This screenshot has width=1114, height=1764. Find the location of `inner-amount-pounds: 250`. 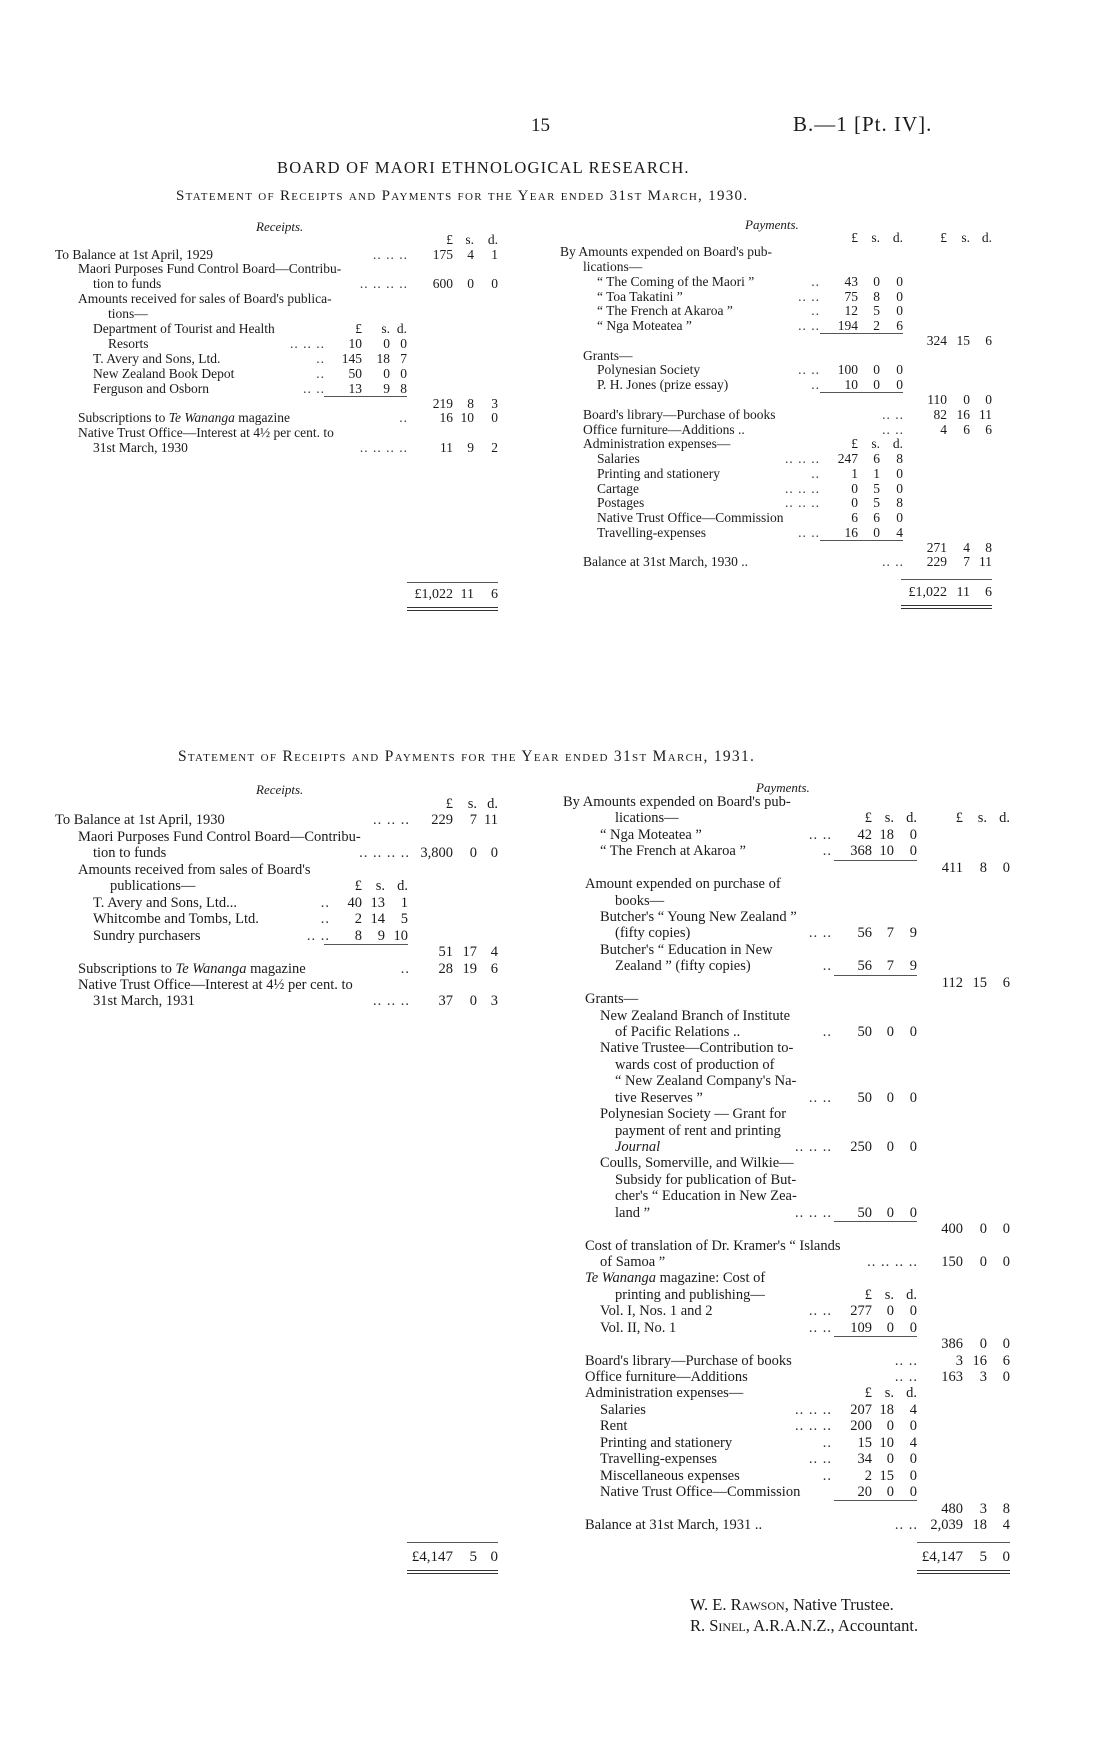

inner-amount-pounds: 250 is located at coordinates (861, 1147).